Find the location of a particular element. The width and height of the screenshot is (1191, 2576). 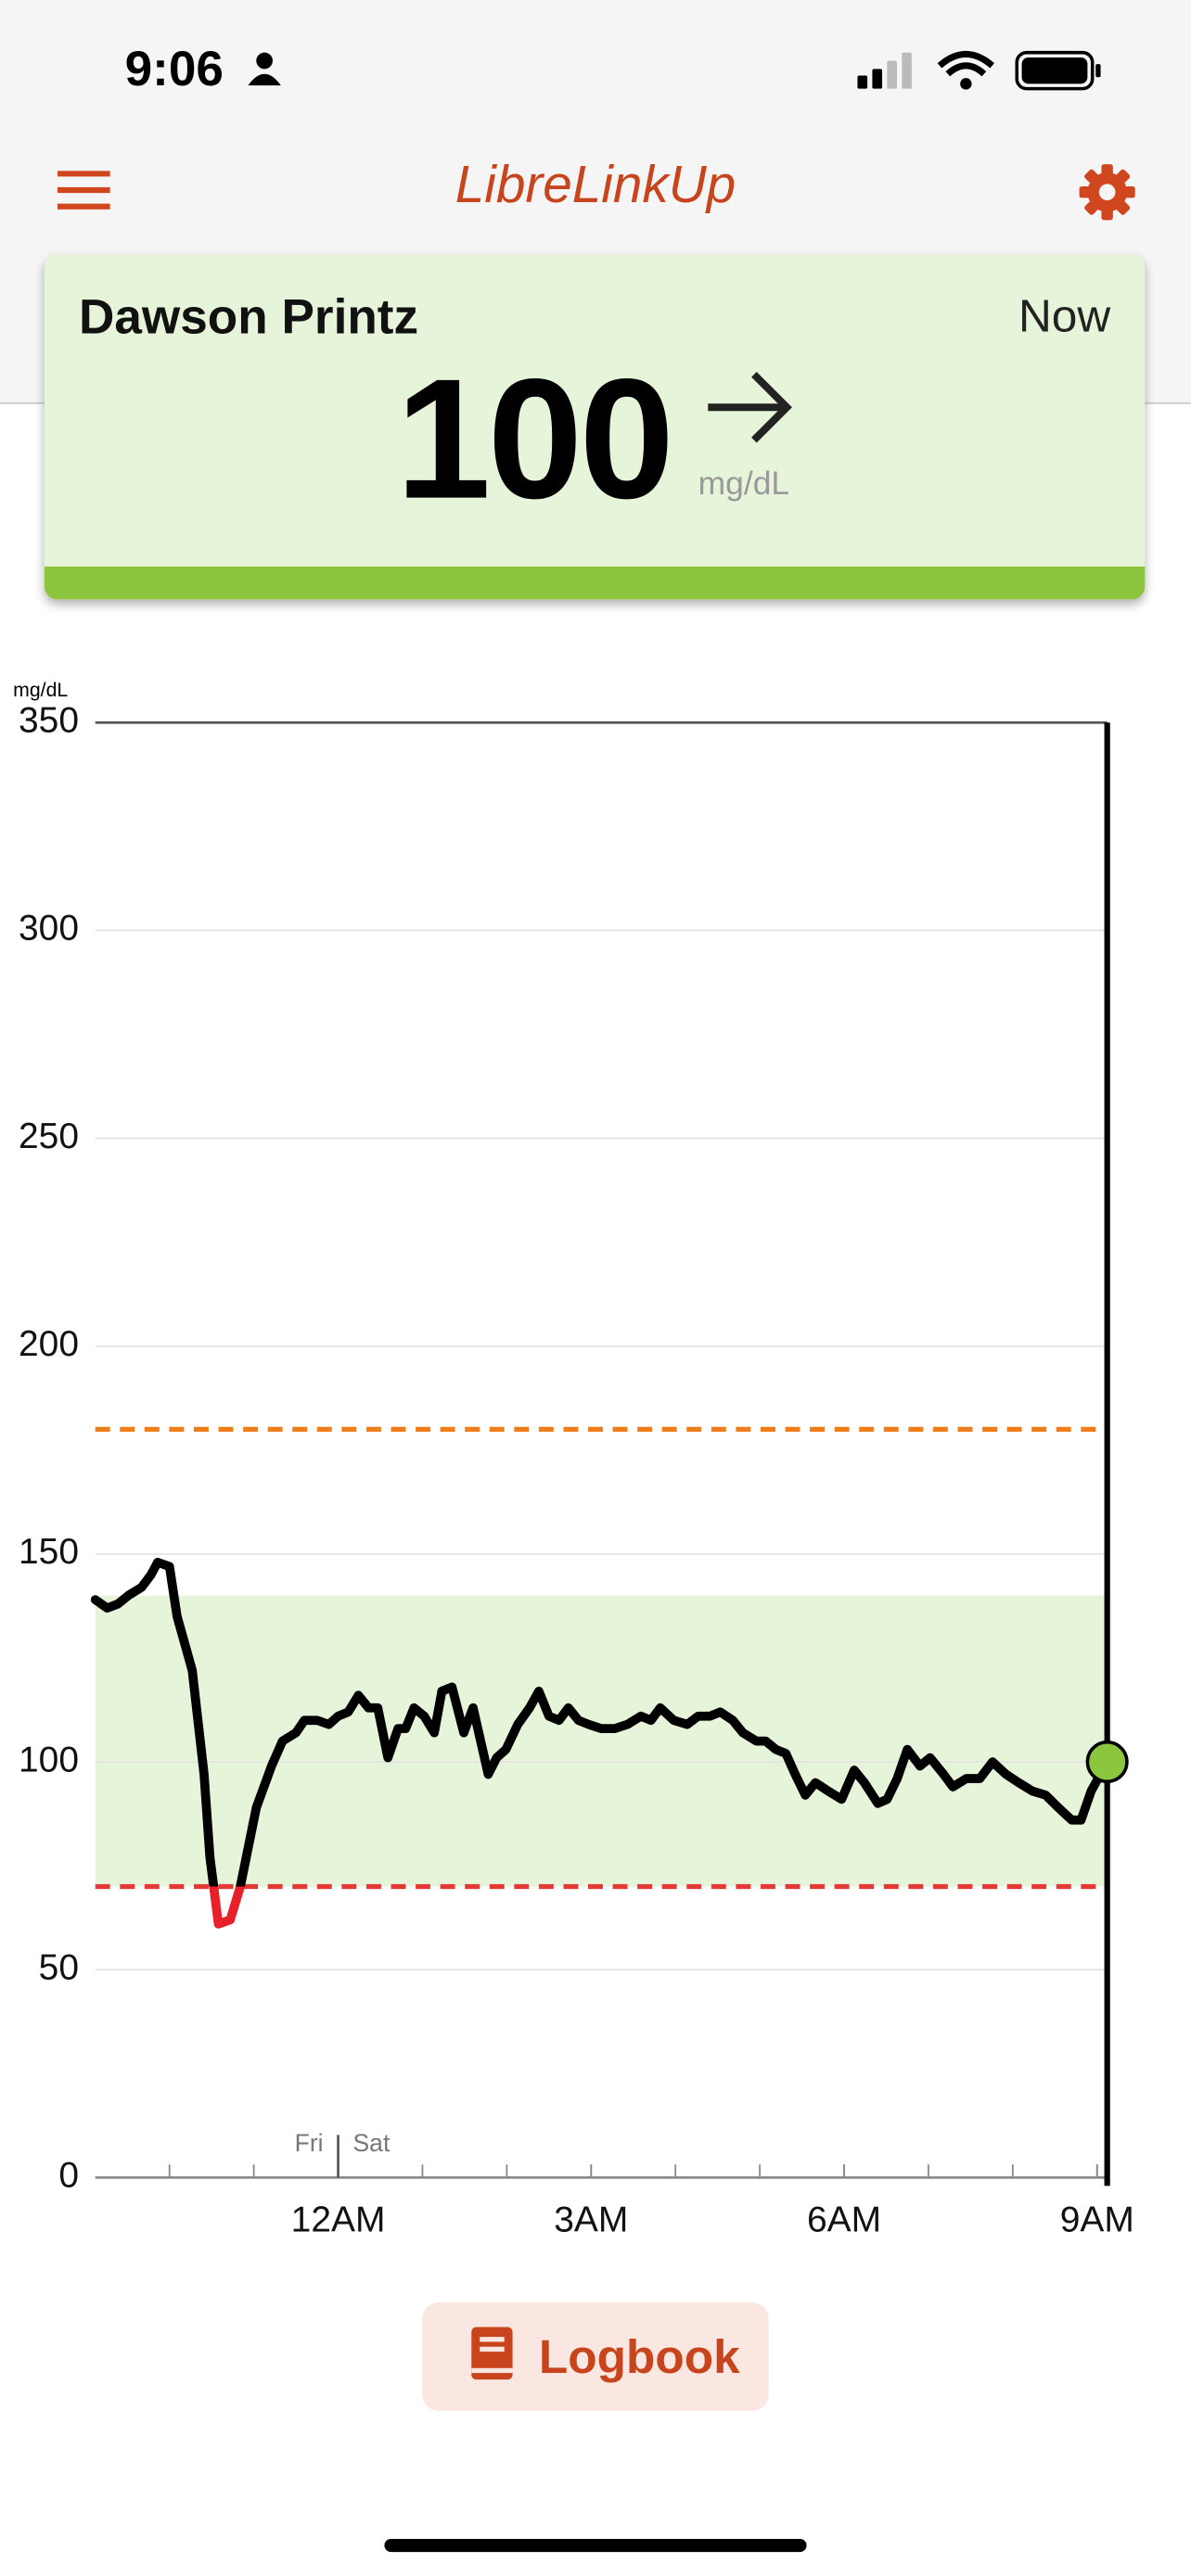

x-tick-label: 6AM is located at coordinates (844, 2219).